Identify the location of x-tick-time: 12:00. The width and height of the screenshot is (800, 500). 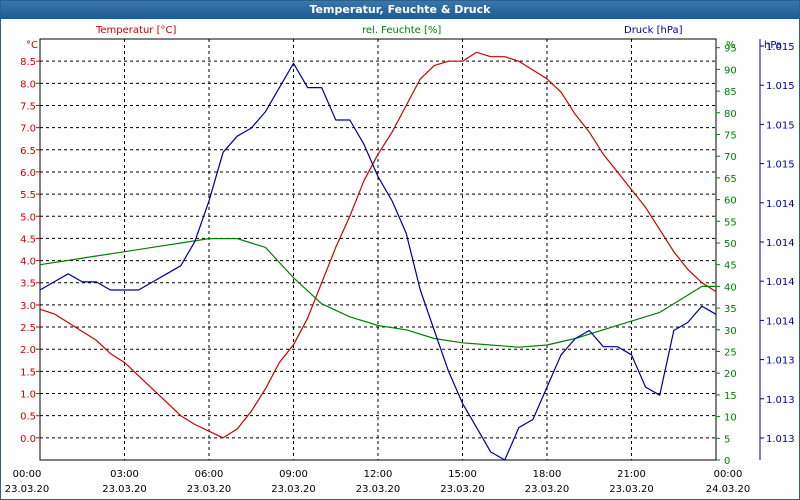
(378, 474).